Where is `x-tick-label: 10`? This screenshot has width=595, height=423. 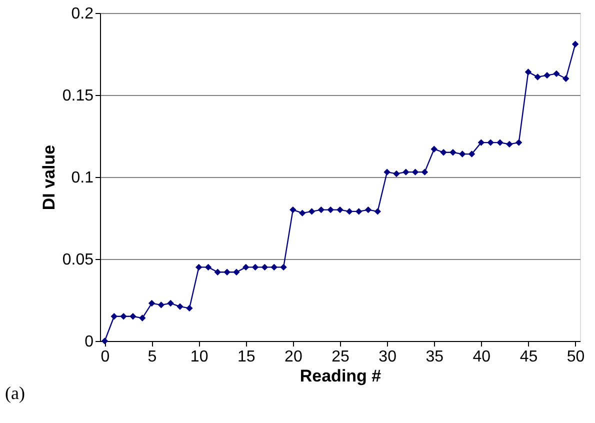
x-tick-label: 10 is located at coordinates (199, 357).